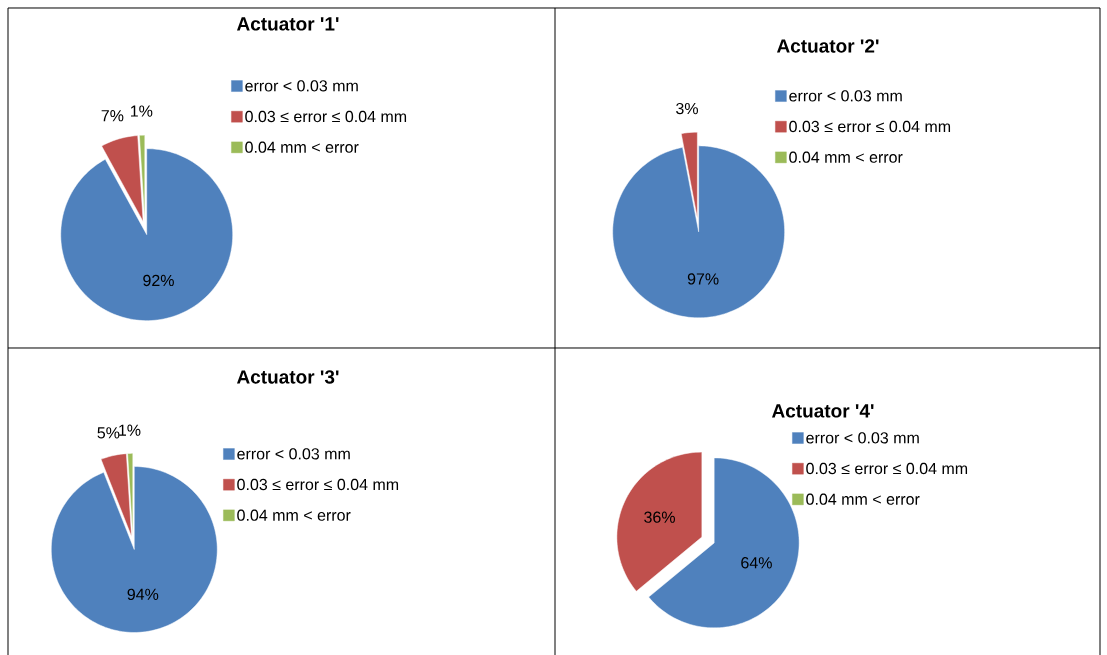 The width and height of the screenshot is (1107, 655). Describe the element at coordinates (287, 377) in the screenshot. I see `chart-title: Actuator '3'` at that location.